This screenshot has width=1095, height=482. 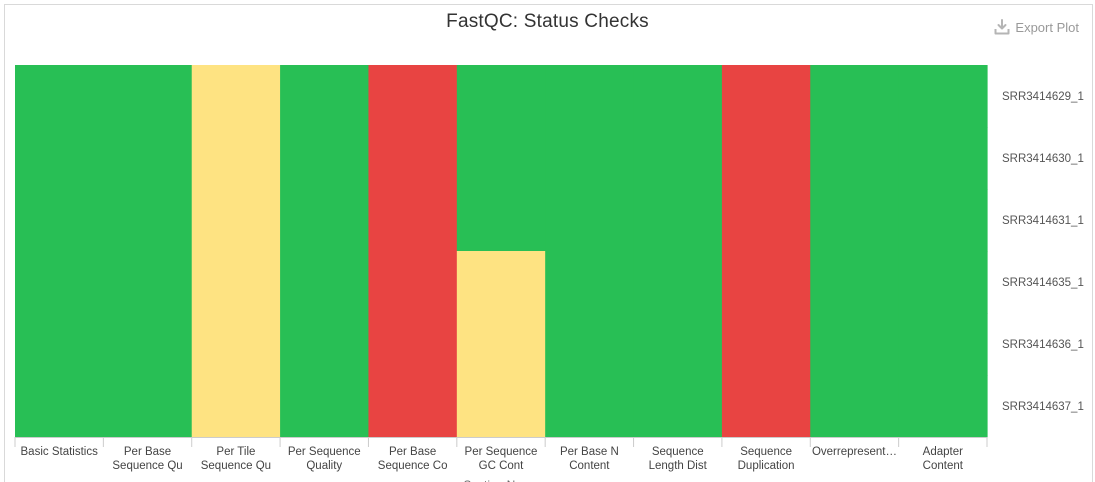 I want to click on x-tick-label: Adapter Content, so click(x=943, y=459).